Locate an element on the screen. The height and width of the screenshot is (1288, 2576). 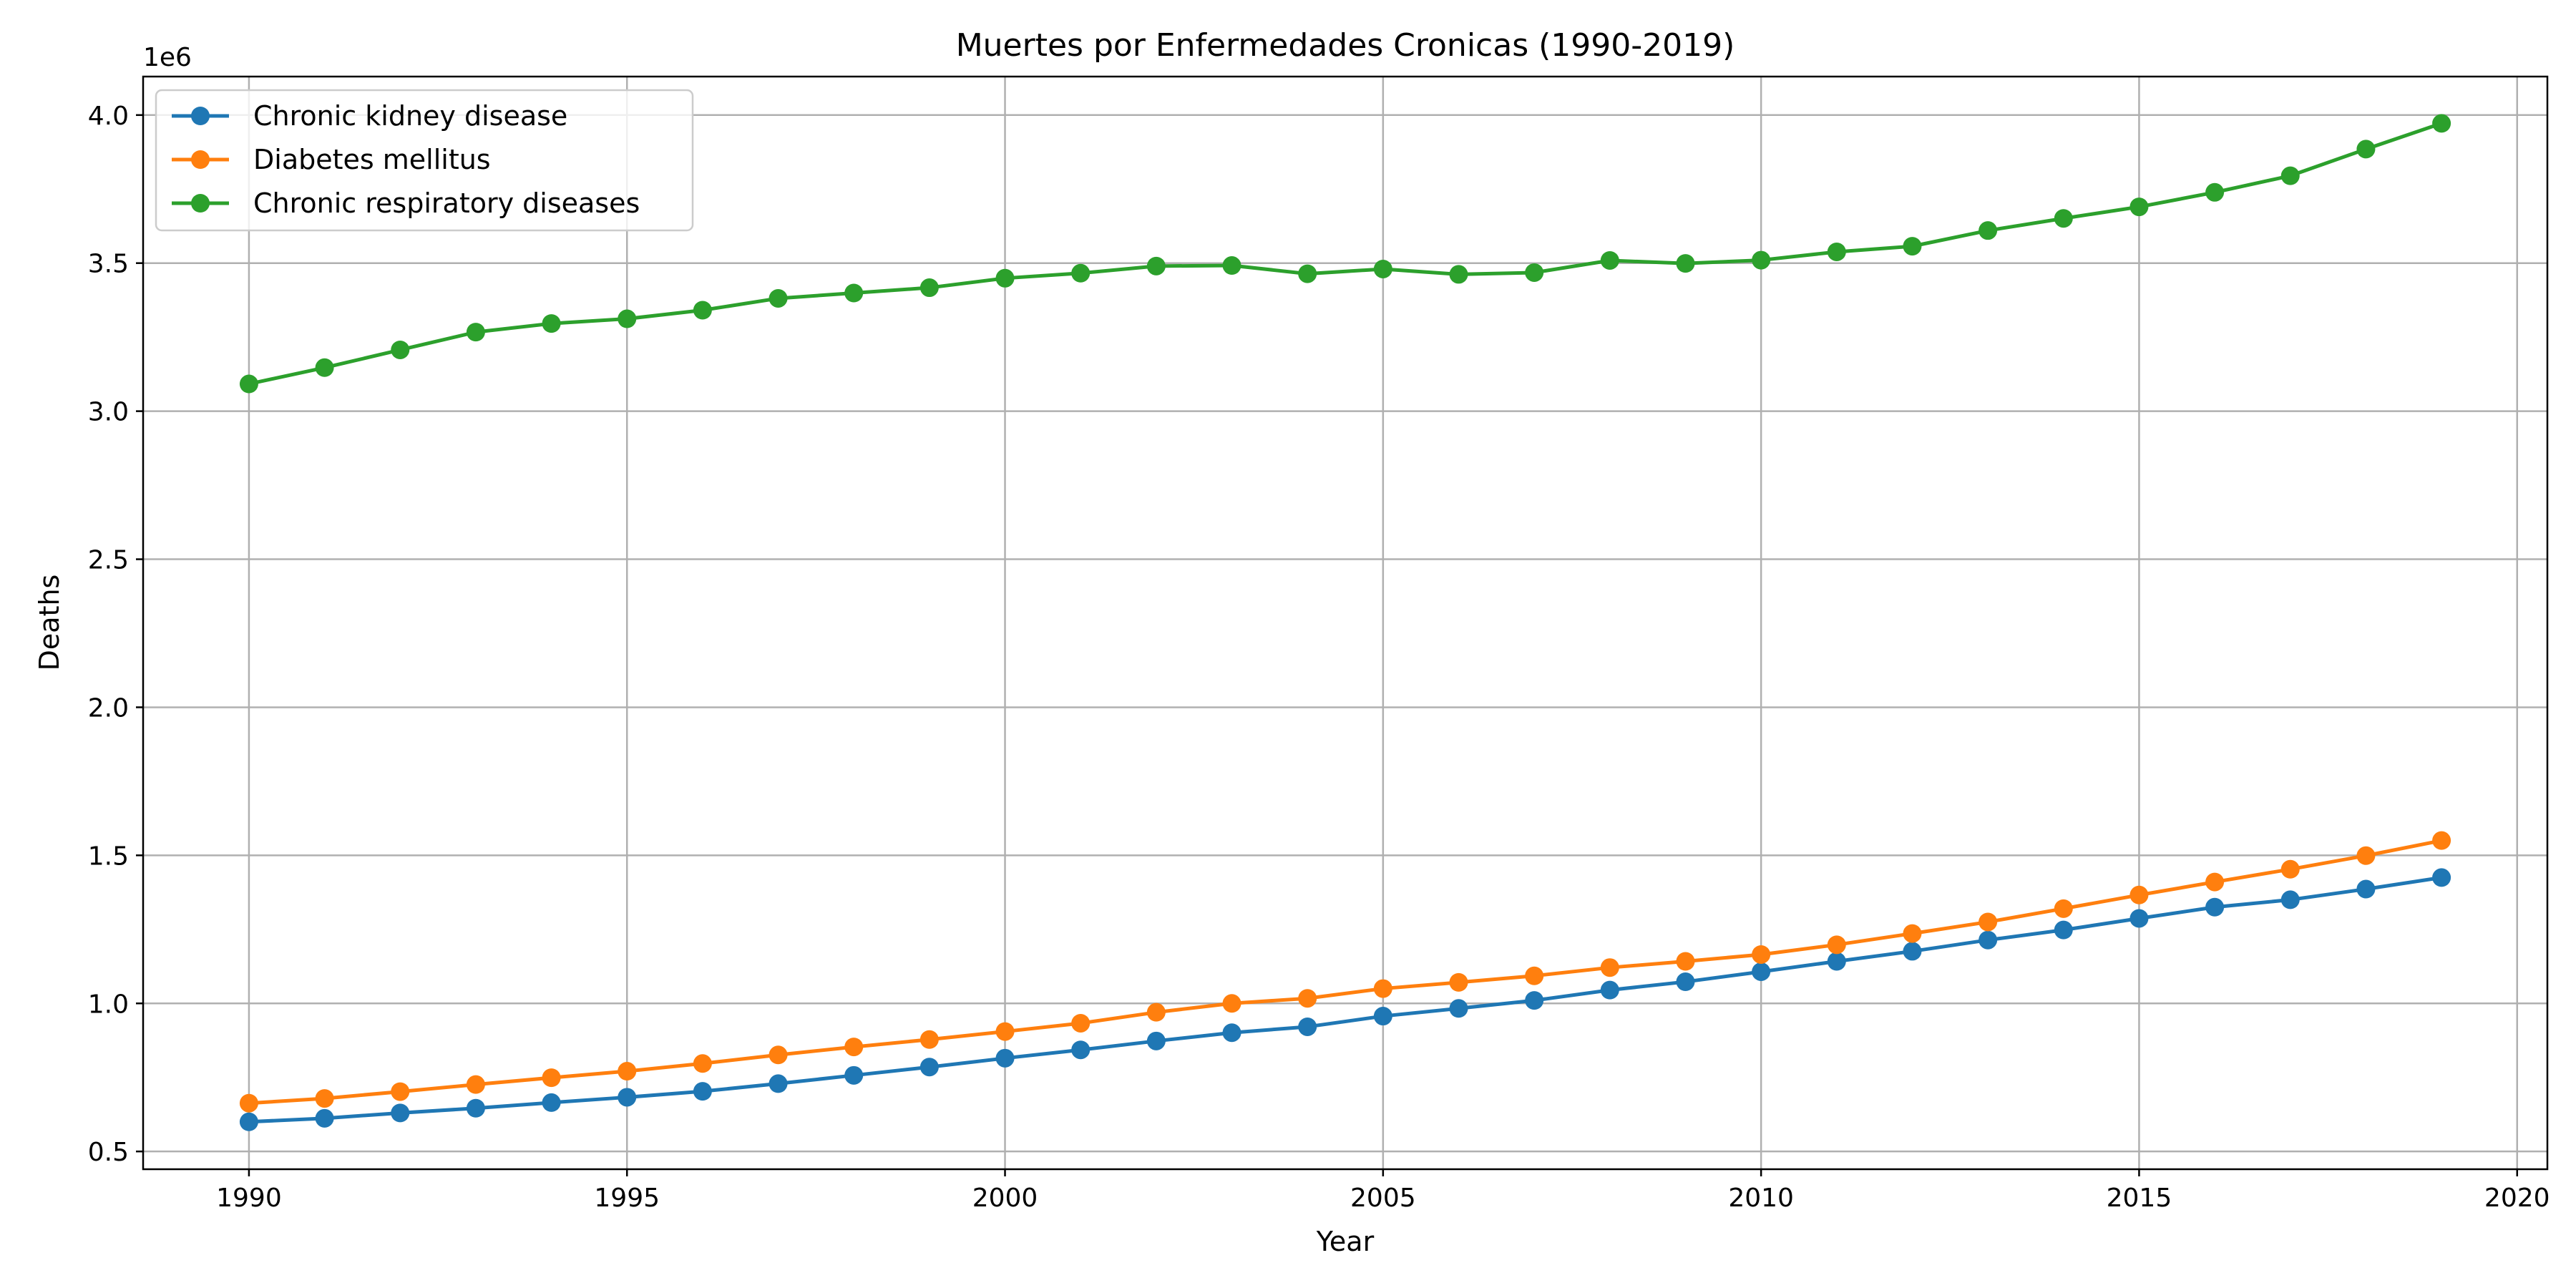
legend-frame is located at coordinates (425, 160).